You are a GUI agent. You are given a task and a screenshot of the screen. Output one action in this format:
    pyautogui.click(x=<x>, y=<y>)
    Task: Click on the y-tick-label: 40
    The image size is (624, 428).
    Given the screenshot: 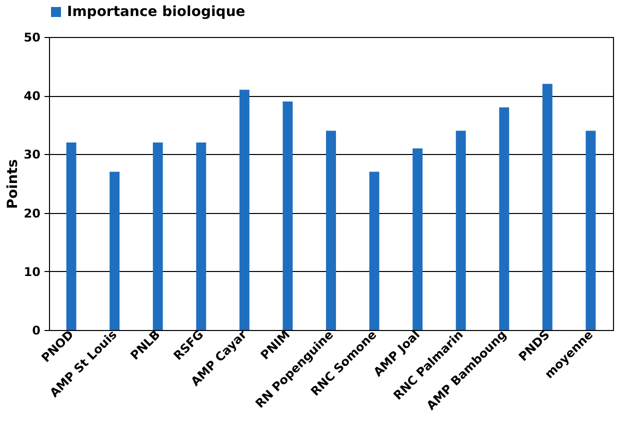 What is the action you would take?
    pyautogui.click(x=32, y=96)
    